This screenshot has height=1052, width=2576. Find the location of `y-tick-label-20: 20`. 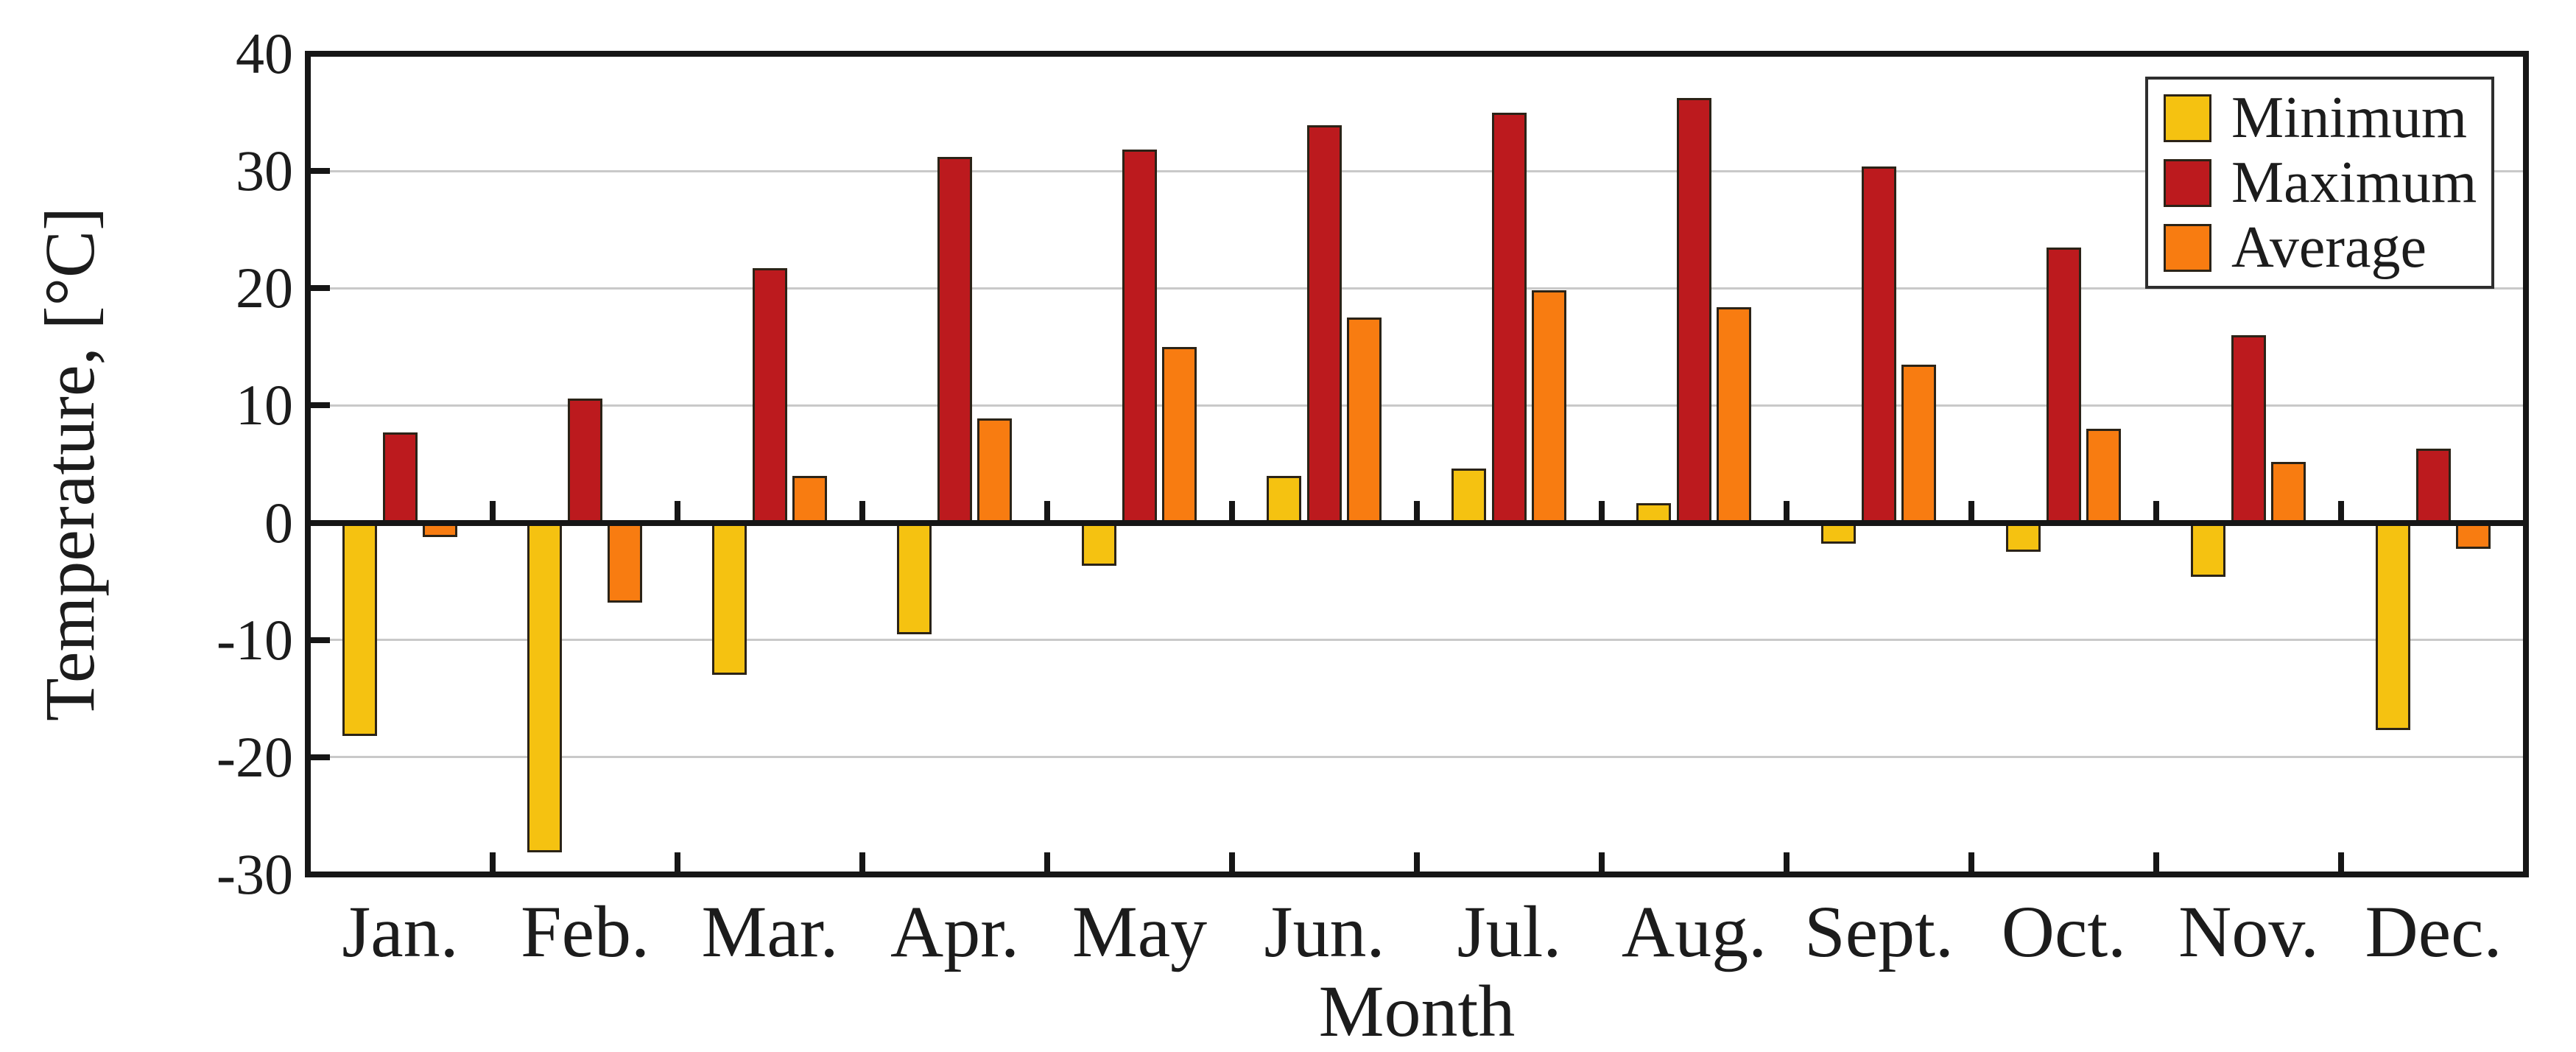

y-tick-label-20: 20 is located at coordinates (264, 288).